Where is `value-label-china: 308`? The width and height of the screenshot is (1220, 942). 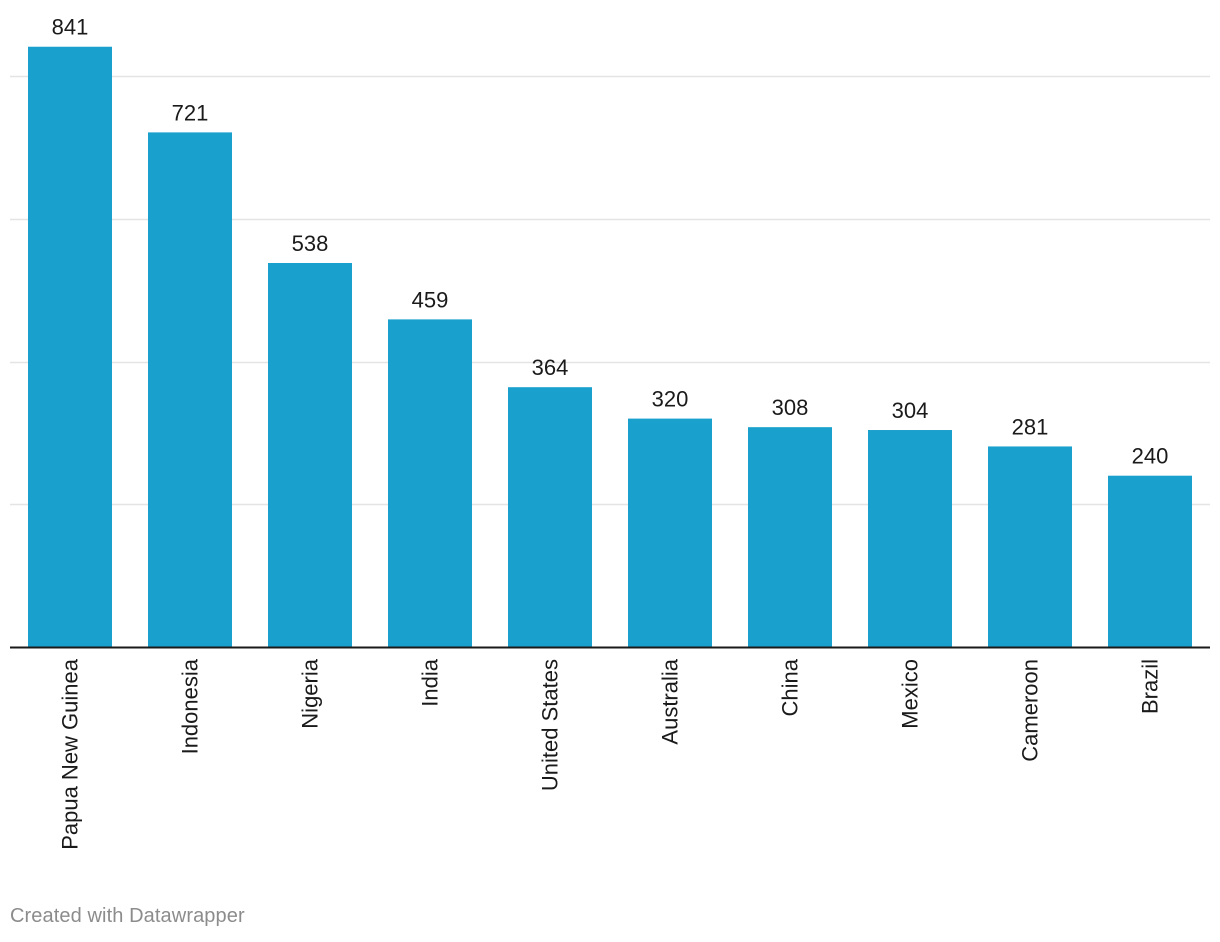 value-label-china: 308 is located at coordinates (790, 407).